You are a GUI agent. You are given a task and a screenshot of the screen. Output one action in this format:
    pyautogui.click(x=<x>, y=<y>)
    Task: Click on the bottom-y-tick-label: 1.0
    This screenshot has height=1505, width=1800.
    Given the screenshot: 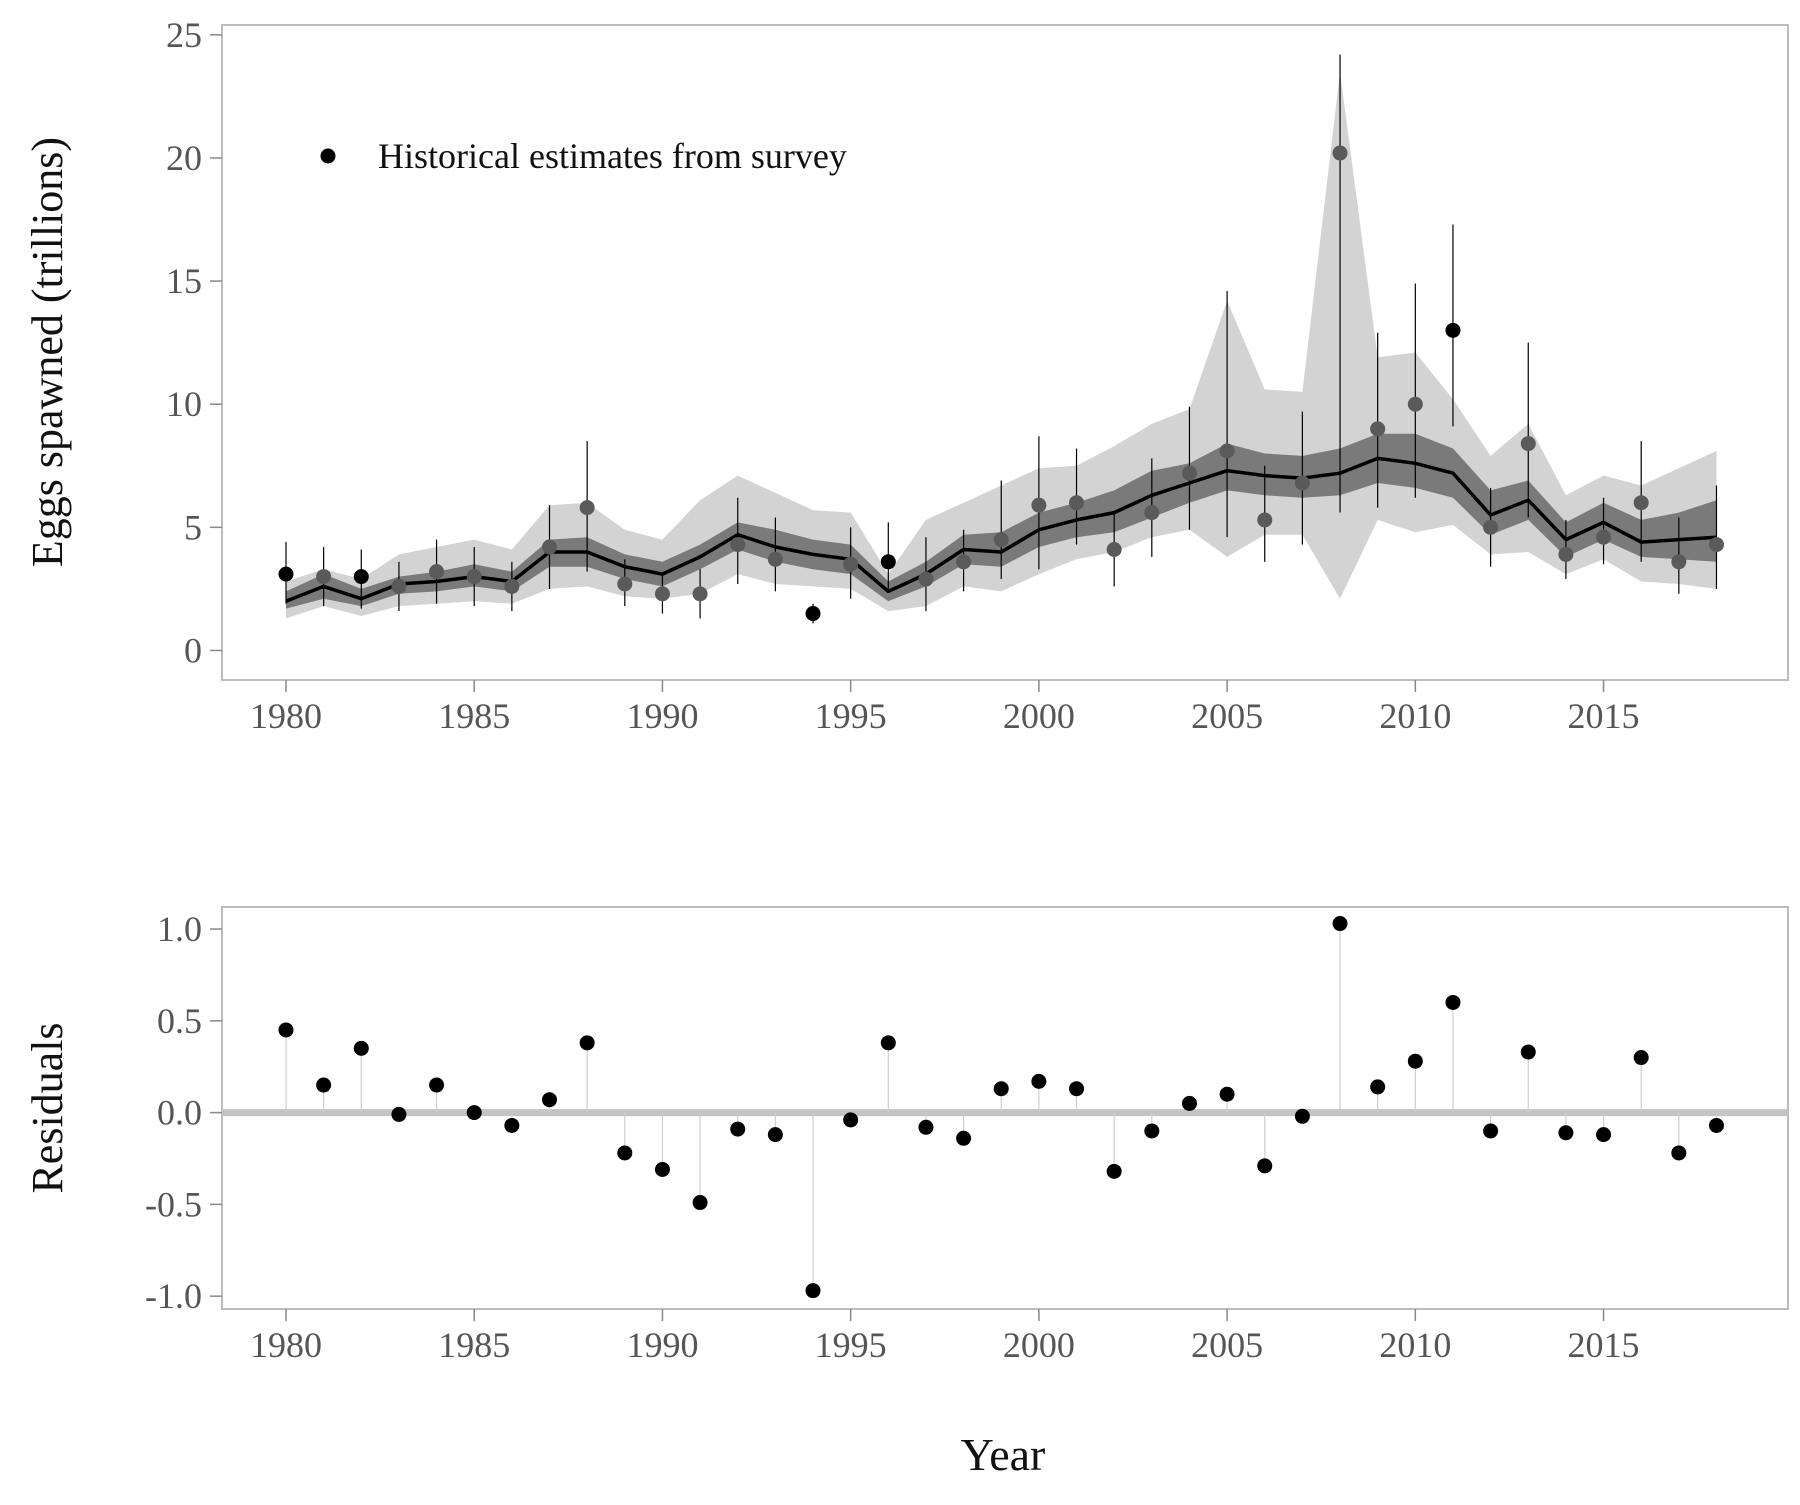 What is the action you would take?
    pyautogui.click(x=179, y=929)
    